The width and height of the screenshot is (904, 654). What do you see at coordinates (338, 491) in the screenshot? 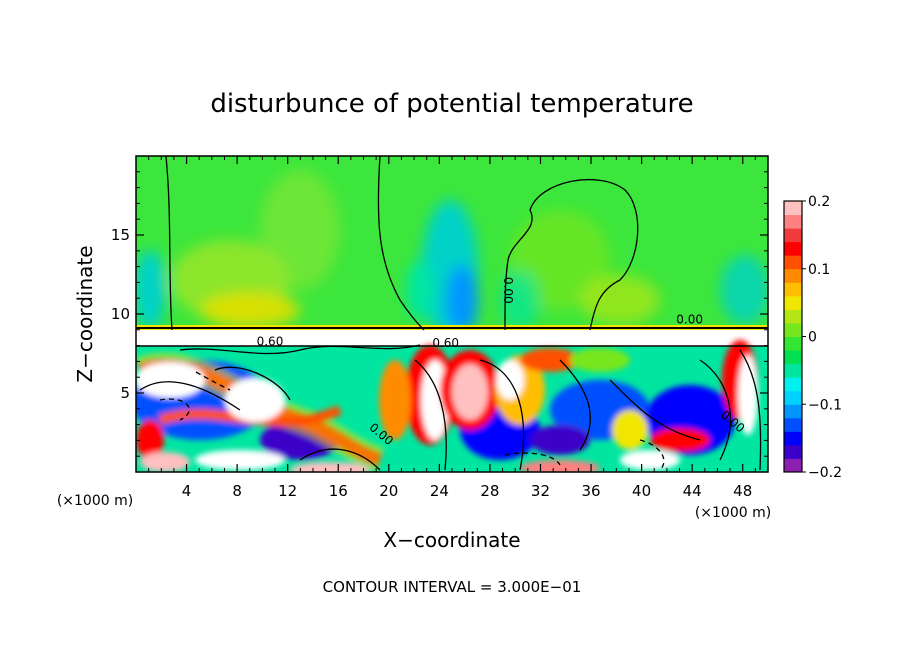
I see `x-tick-label: 16` at bounding box center [338, 491].